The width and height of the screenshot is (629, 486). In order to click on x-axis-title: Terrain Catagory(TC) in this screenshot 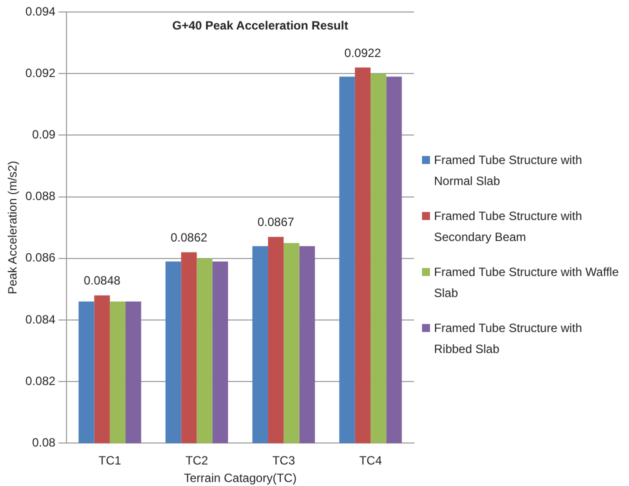, I will do `click(240, 478)`.